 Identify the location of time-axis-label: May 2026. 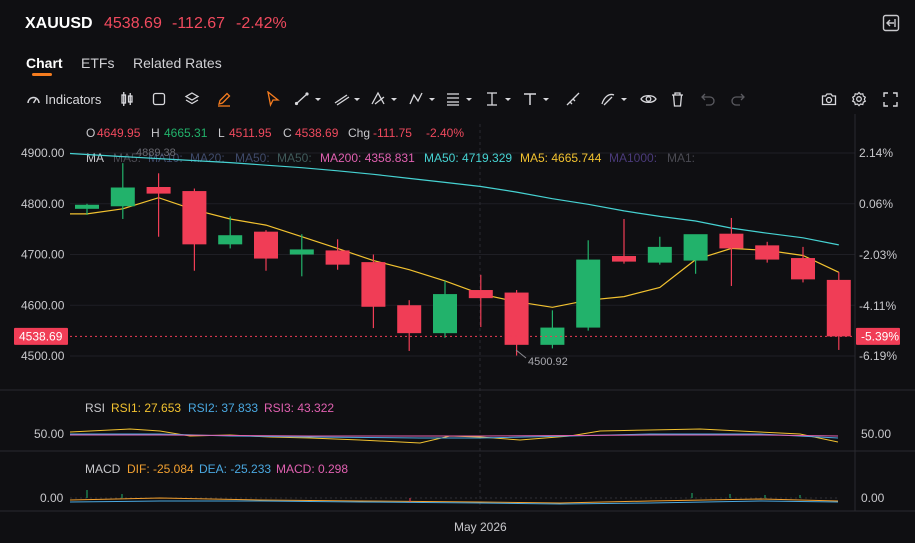
(480, 527).